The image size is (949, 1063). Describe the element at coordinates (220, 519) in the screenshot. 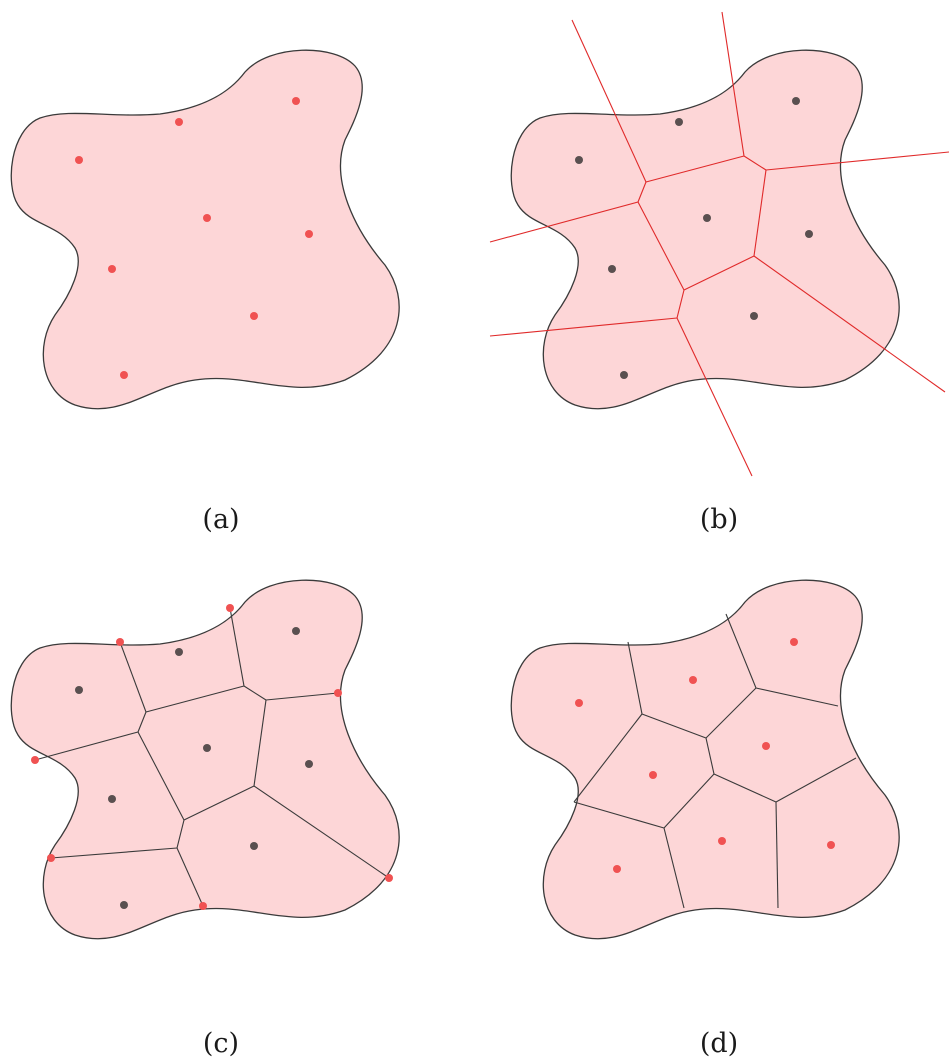

I see `caption-a: (a)` at that location.